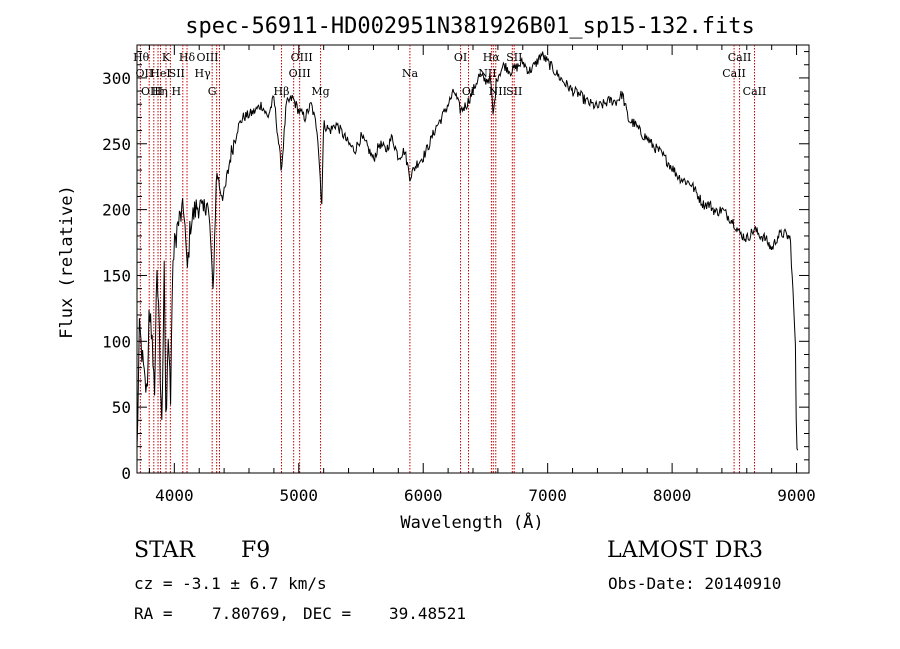 The height and width of the screenshot is (649, 900). I want to click on line-label-5: Hη, so click(160, 91).